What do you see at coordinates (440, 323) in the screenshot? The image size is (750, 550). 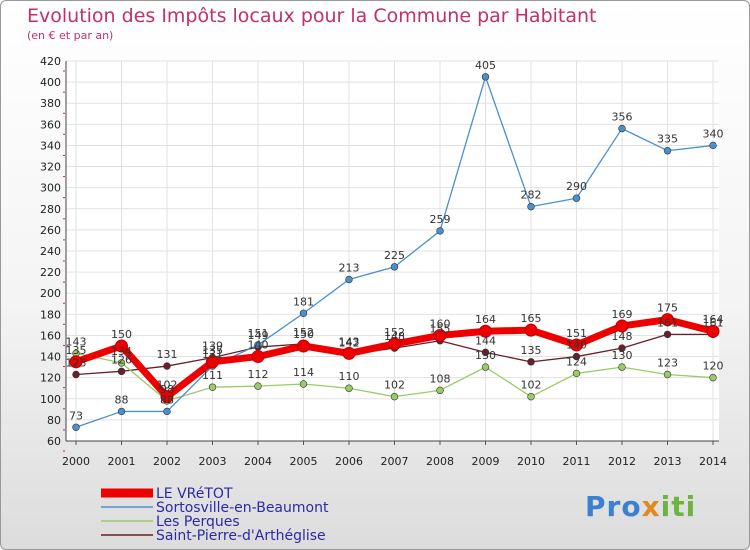 I see `data-label: 160` at bounding box center [440, 323].